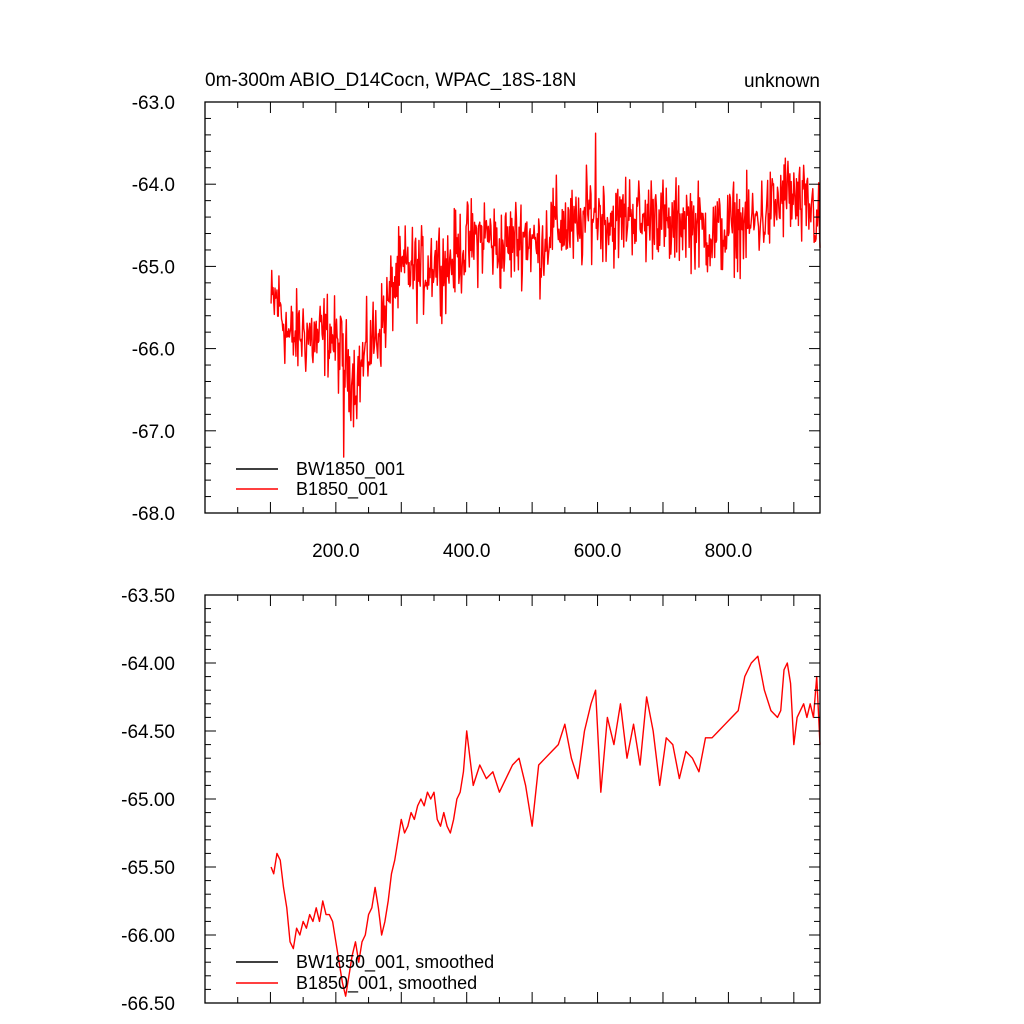  What do you see at coordinates (598, 551) in the screenshot?
I see `x-tick-label: 600.0` at bounding box center [598, 551].